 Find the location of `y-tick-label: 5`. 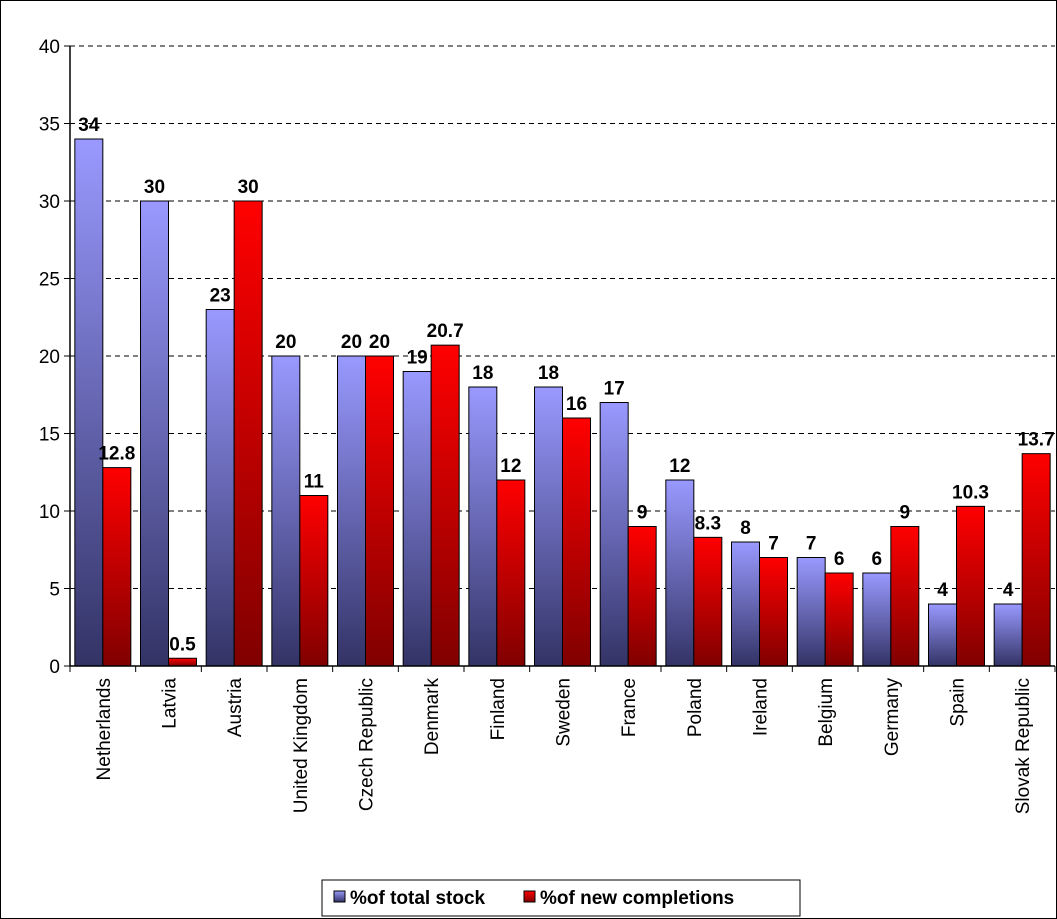

y-tick-label: 5 is located at coordinates (54, 590).